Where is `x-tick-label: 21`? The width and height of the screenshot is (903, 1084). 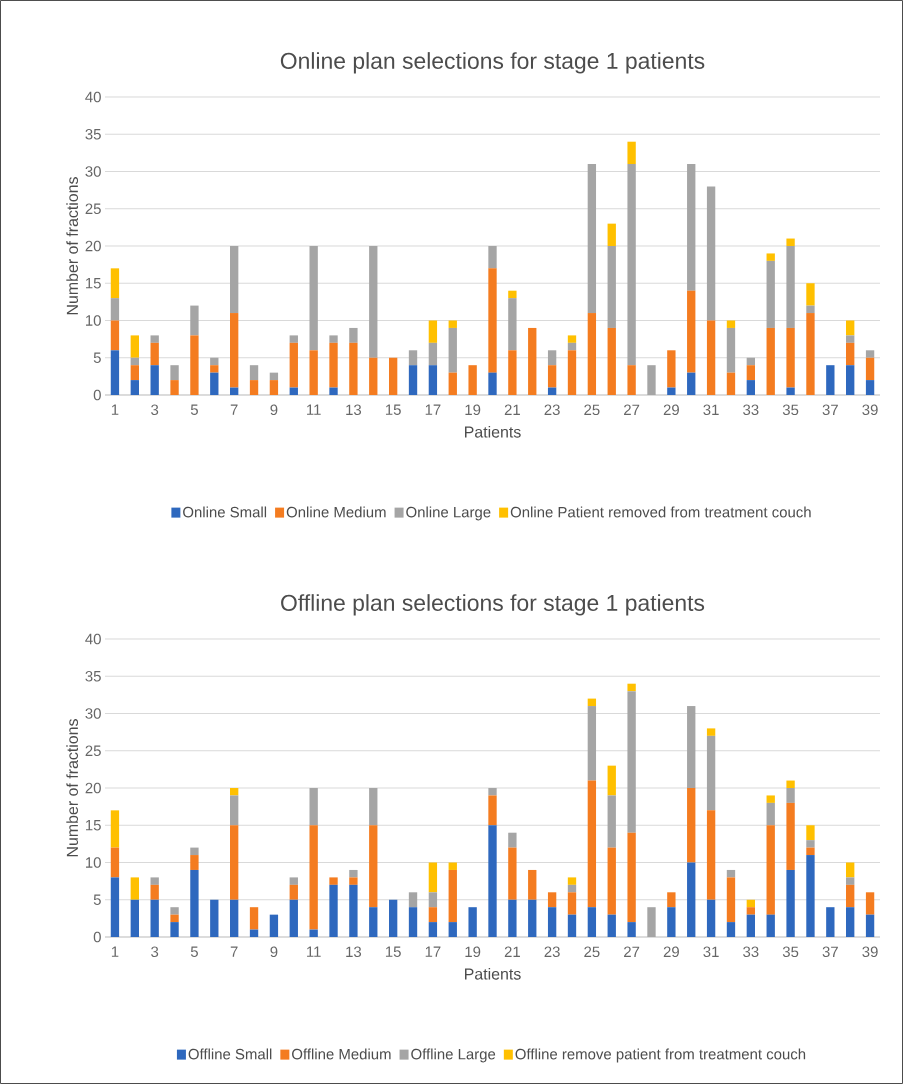
x-tick-label: 21 is located at coordinates (512, 951).